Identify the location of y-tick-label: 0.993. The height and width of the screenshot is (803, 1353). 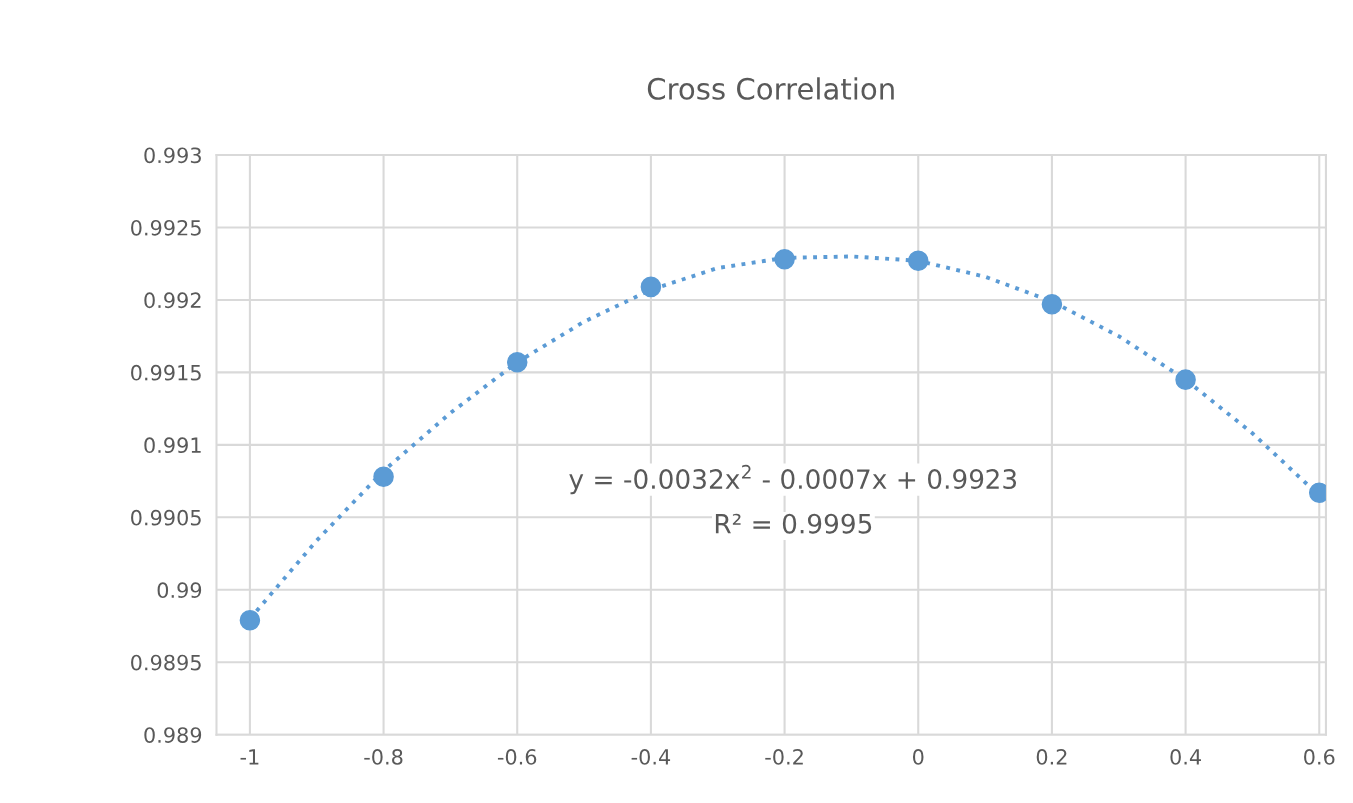
(172, 155).